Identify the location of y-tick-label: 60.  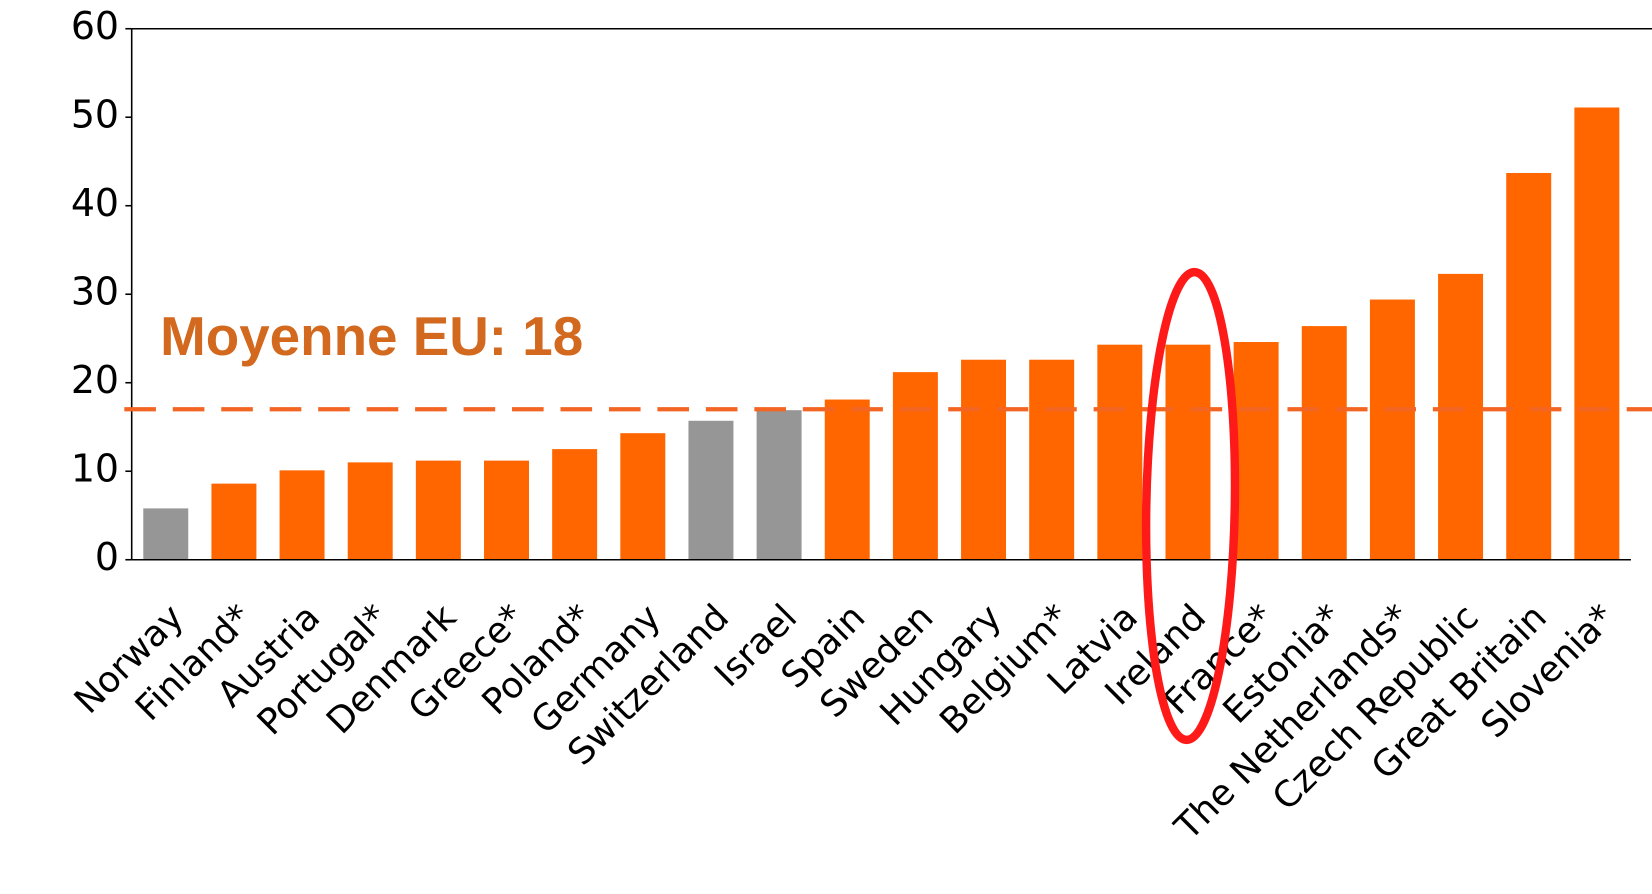
(95, 26).